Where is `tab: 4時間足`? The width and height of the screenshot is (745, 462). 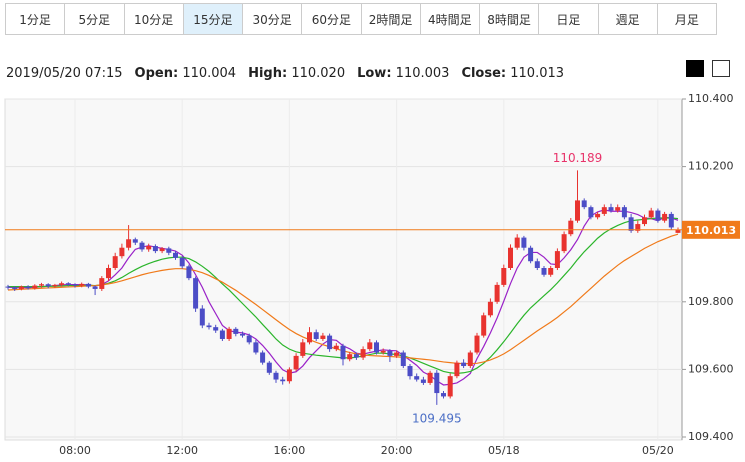
tab: 4時間足 is located at coordinates (450, 19).